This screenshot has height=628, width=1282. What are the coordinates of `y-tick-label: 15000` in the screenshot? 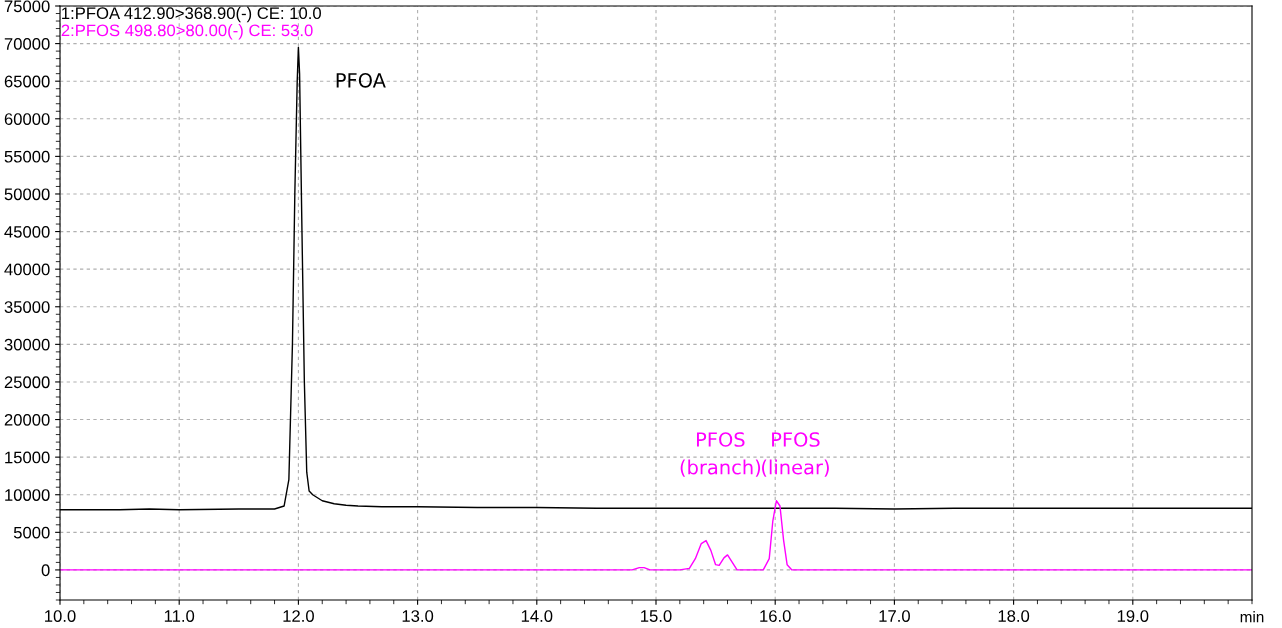 It's located at (27, 457).